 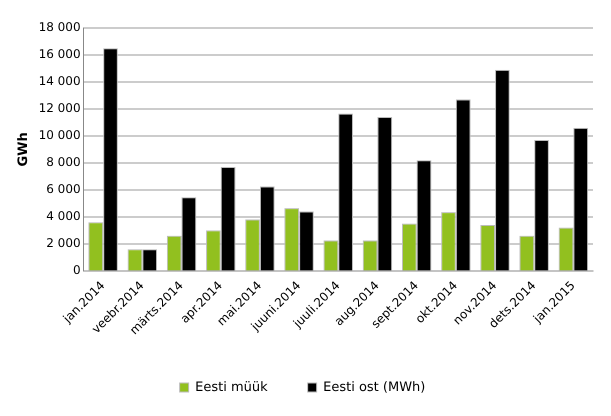 I want to click on legend-label: Eesti ost (MWh), so click(x=374, y=387).